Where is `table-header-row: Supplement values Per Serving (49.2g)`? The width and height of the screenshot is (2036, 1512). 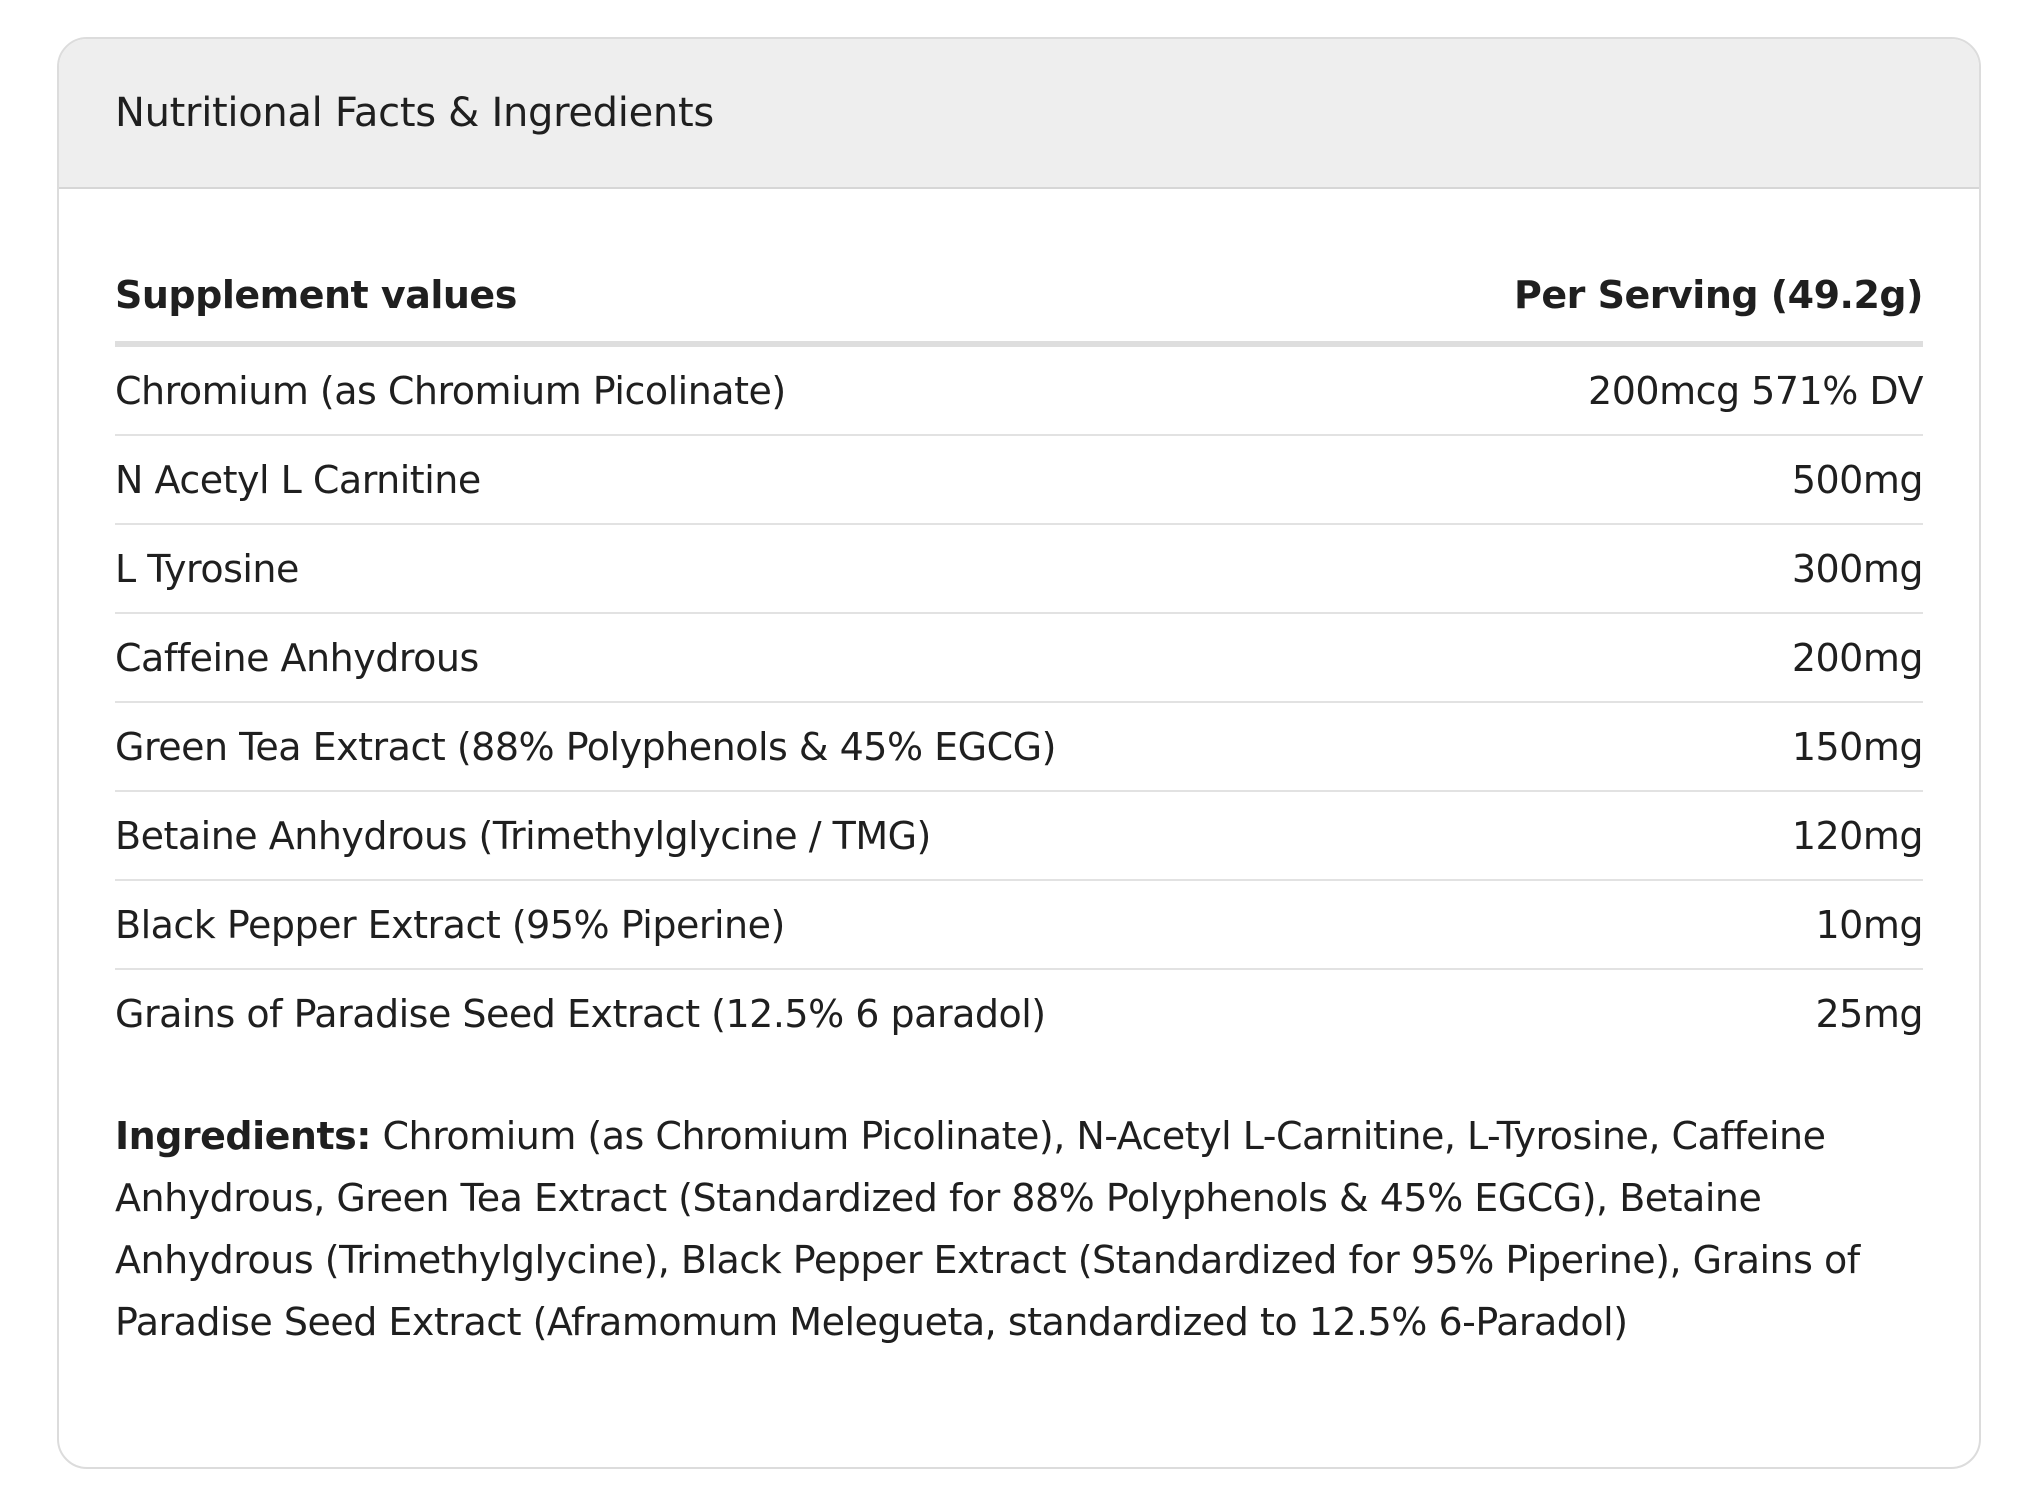
table-header-row: Supplement values Per Serving (49.2g) is located at coordinates (1019, 298).